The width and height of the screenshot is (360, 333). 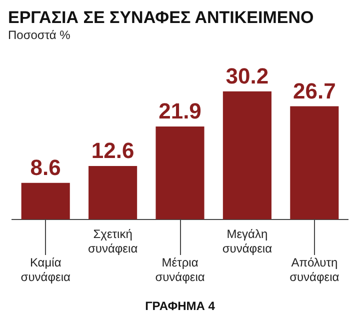 What do you see at coordinates (180, 270) in the screenshot?
I see `x-tick-label: Μέτρια συνάφεια` at bounding box center [180, 270].